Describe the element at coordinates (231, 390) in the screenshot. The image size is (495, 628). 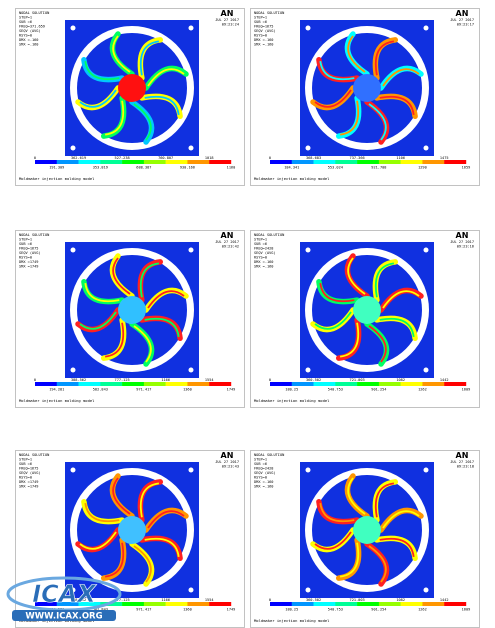
I see `legend-label: 1749` at that location.